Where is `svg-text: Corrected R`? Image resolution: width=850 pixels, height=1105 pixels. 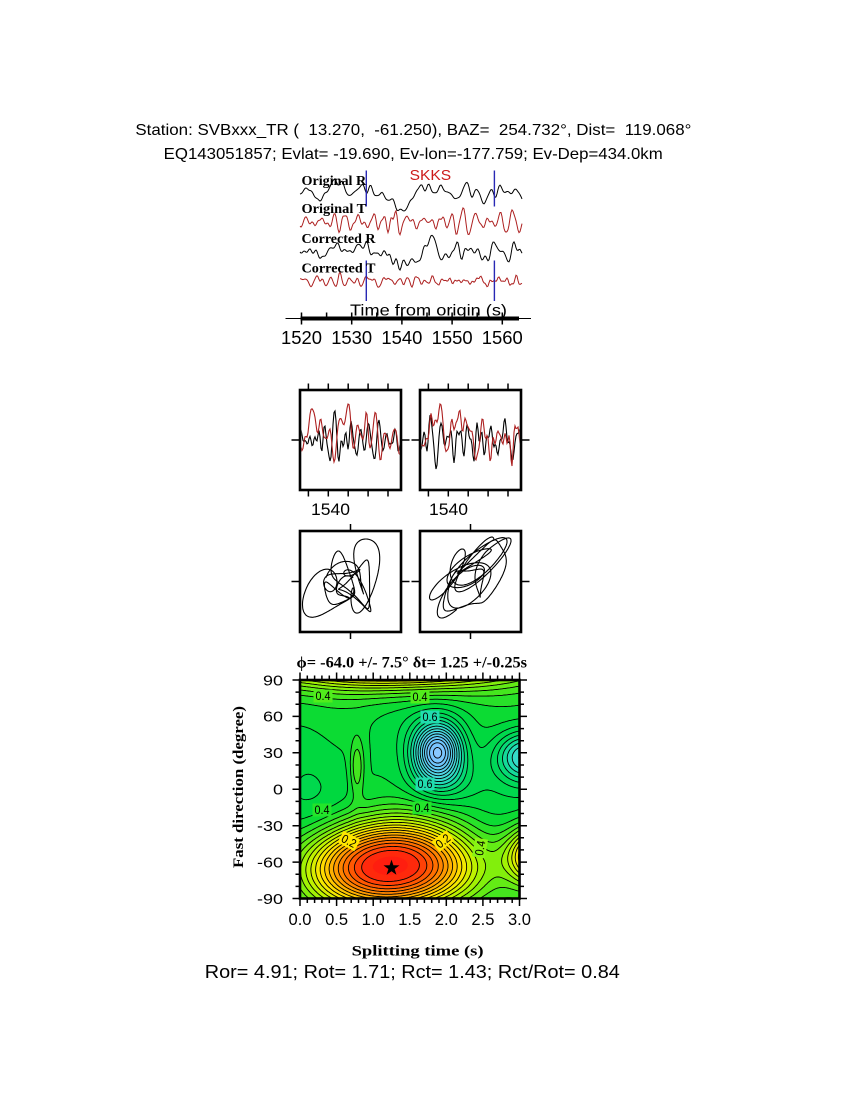
svg-text: Corrected R is located at coordinates (339, 238).